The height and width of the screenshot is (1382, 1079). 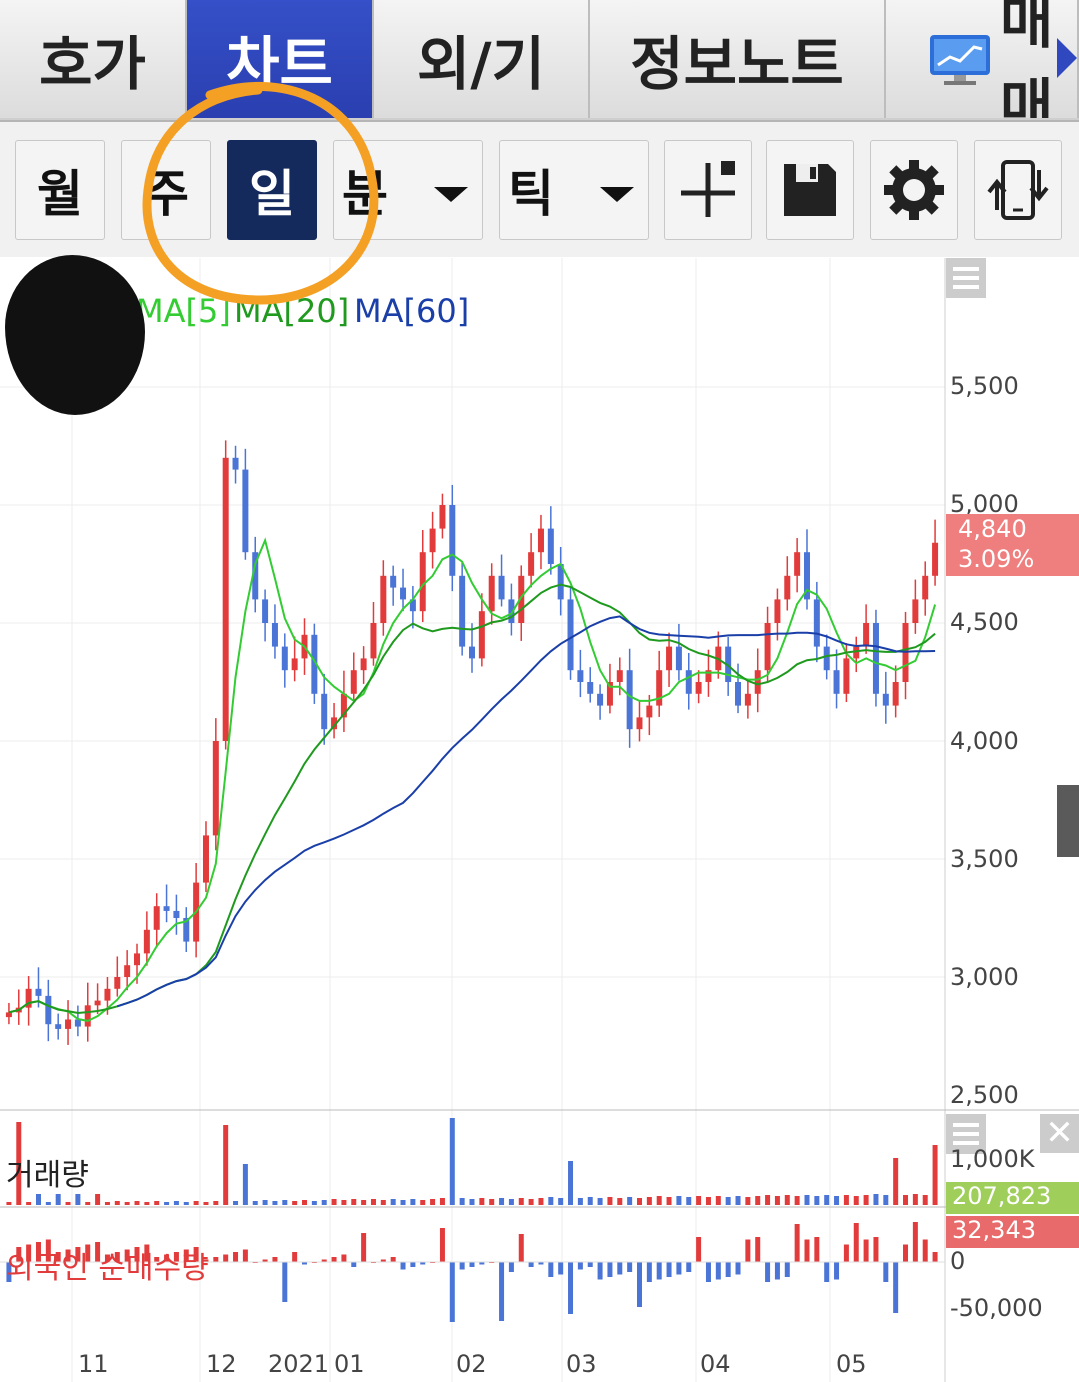 What do you see at coordinates (1018, 190) in the screenshot?
I see `rotate-screen-button` at bounding box center [1018, 190].